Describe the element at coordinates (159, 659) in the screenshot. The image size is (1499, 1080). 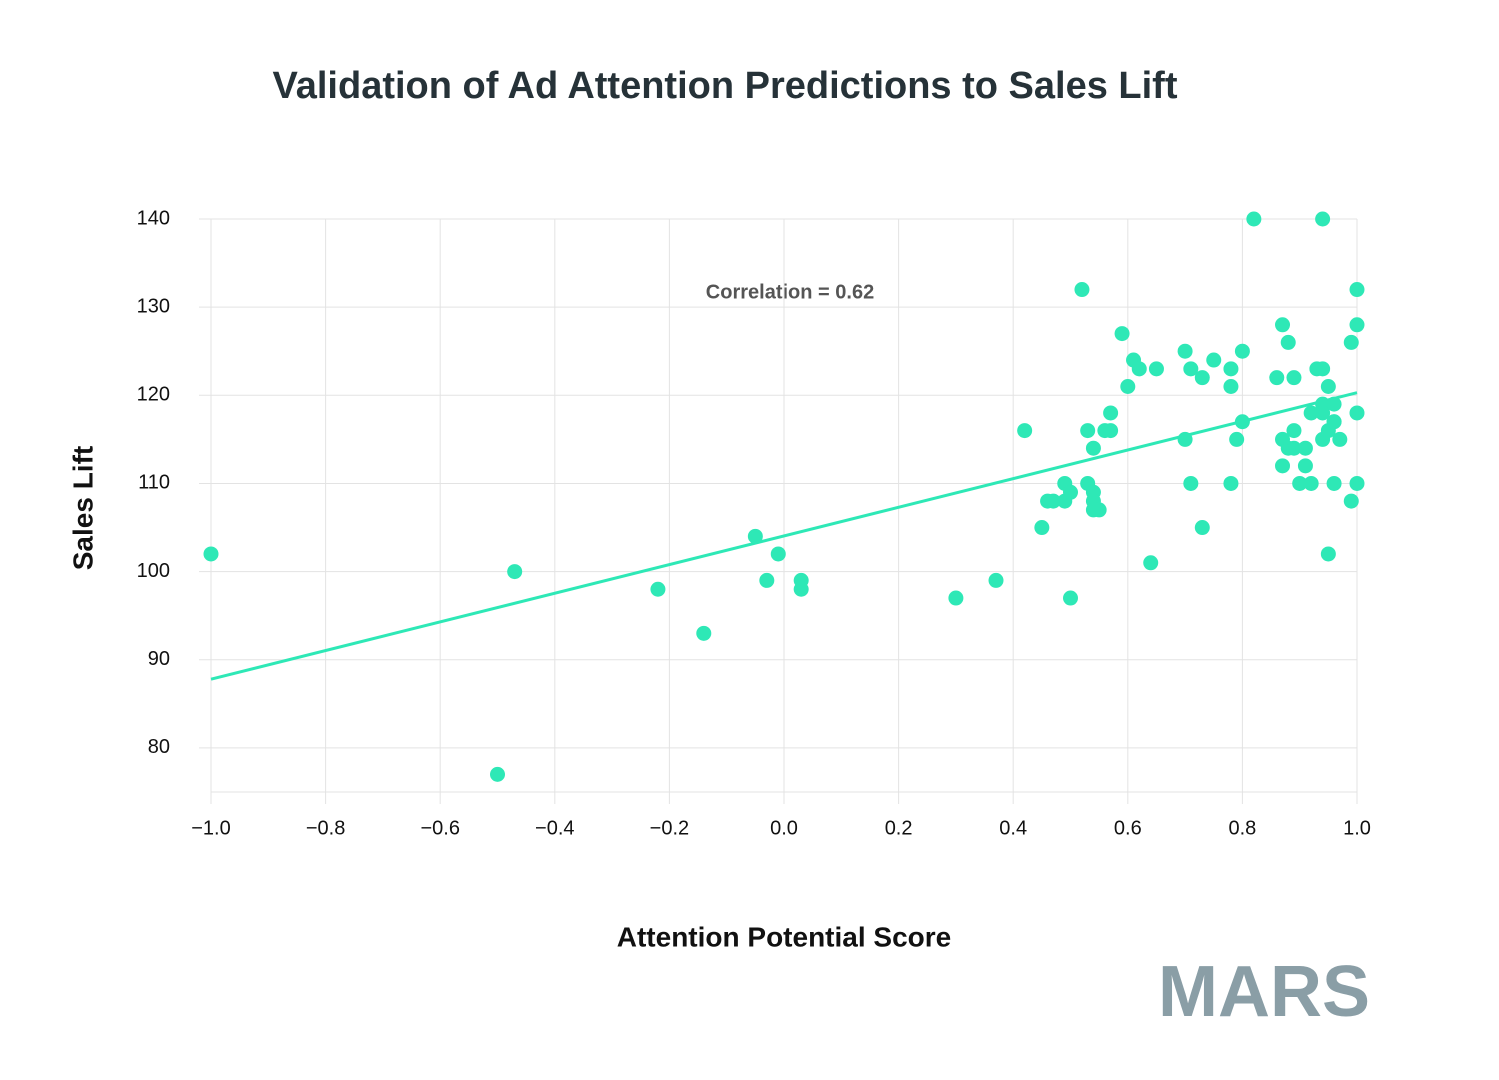
I see `y-tick-label: 90` at that location.